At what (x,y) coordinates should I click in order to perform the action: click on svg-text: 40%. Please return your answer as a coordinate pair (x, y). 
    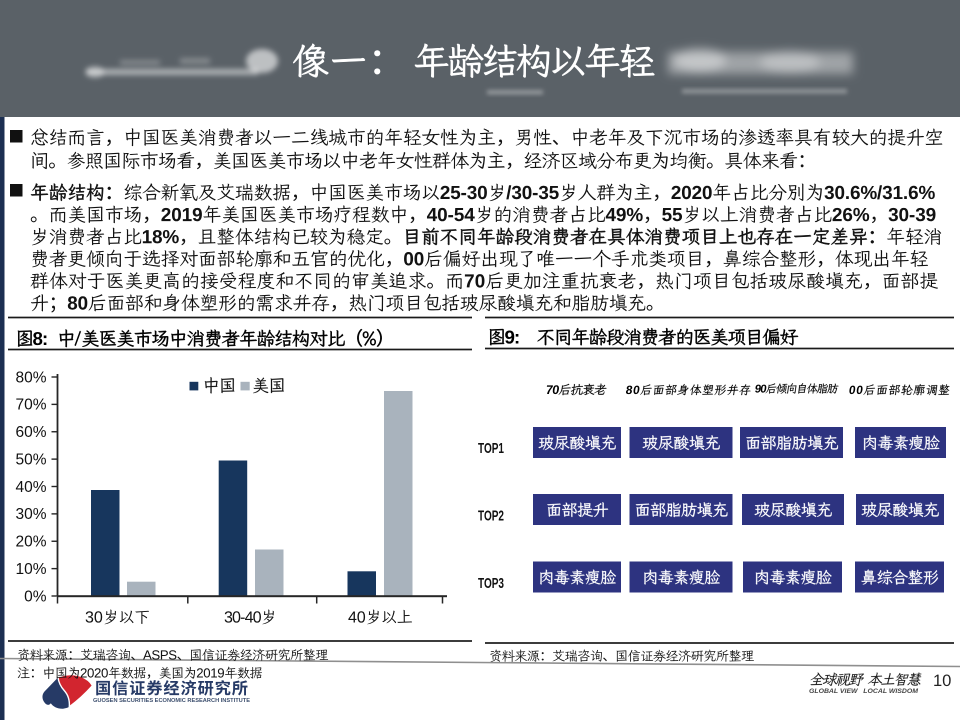
    Looking at the image, I should click on (30, 487).